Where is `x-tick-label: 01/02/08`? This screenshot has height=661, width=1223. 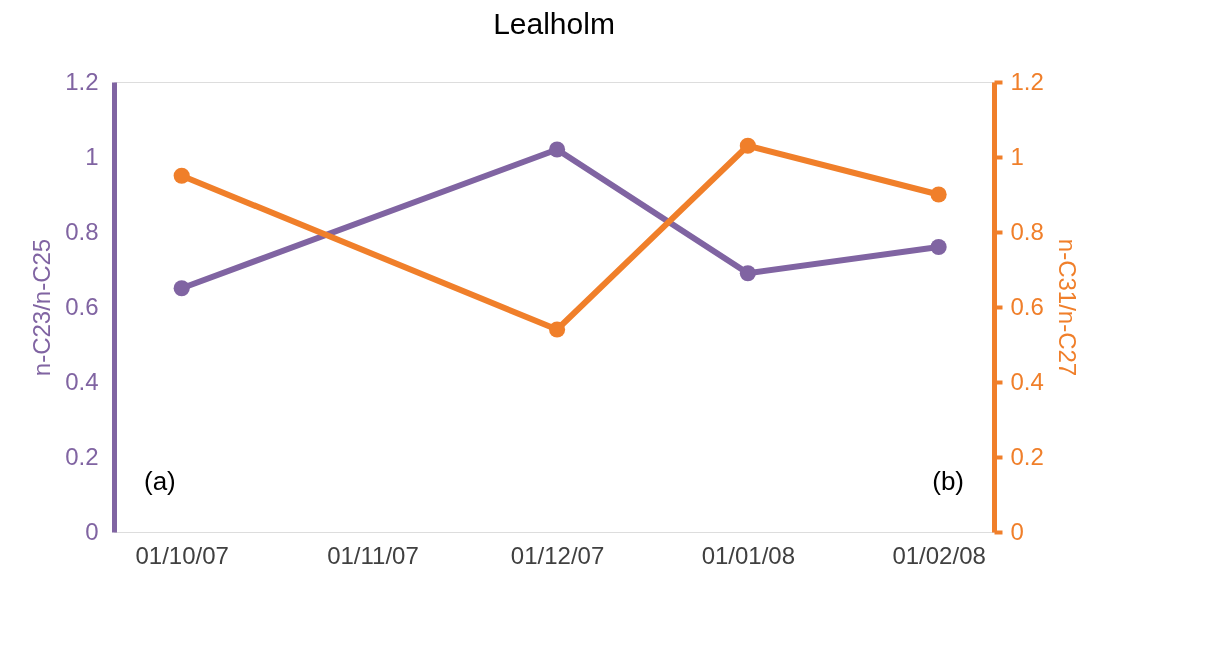
x-tick-label: 01/02/08 is located at coordinates (939, 555).